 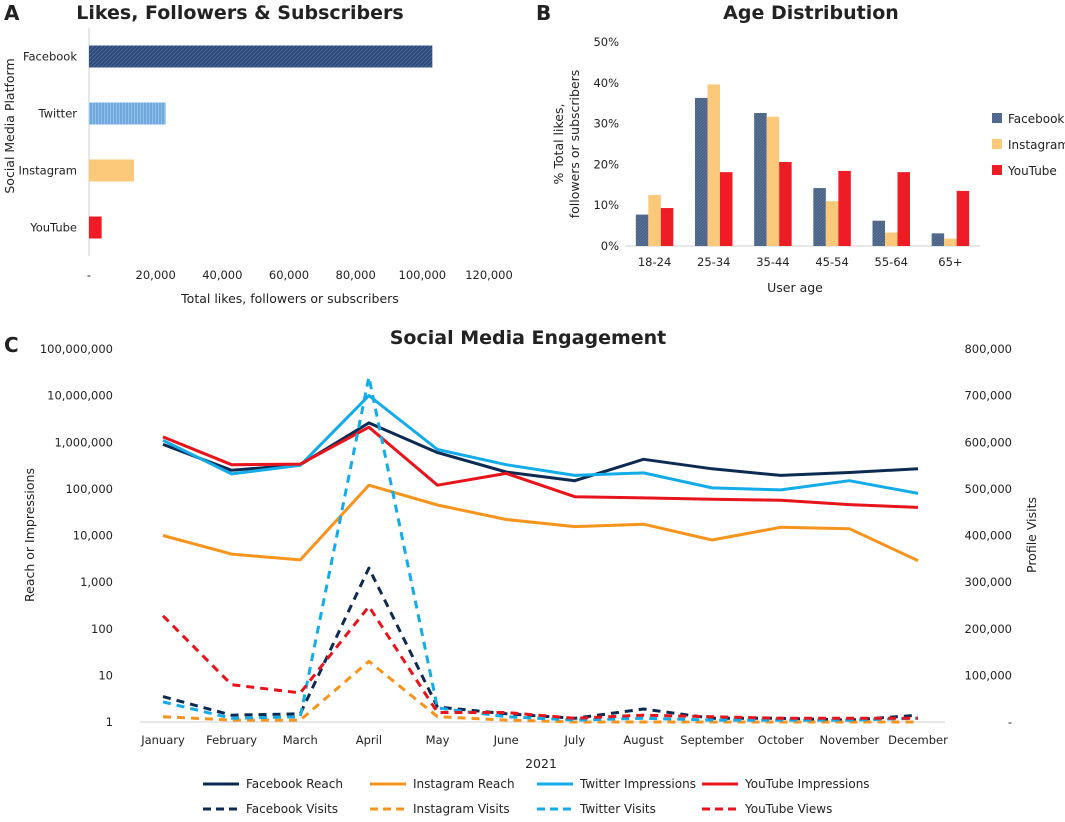 What do you see at coordinates (997, 170) in the screenshot?
I see `legend-swatch-youtube` at bounding box center [997, 170].